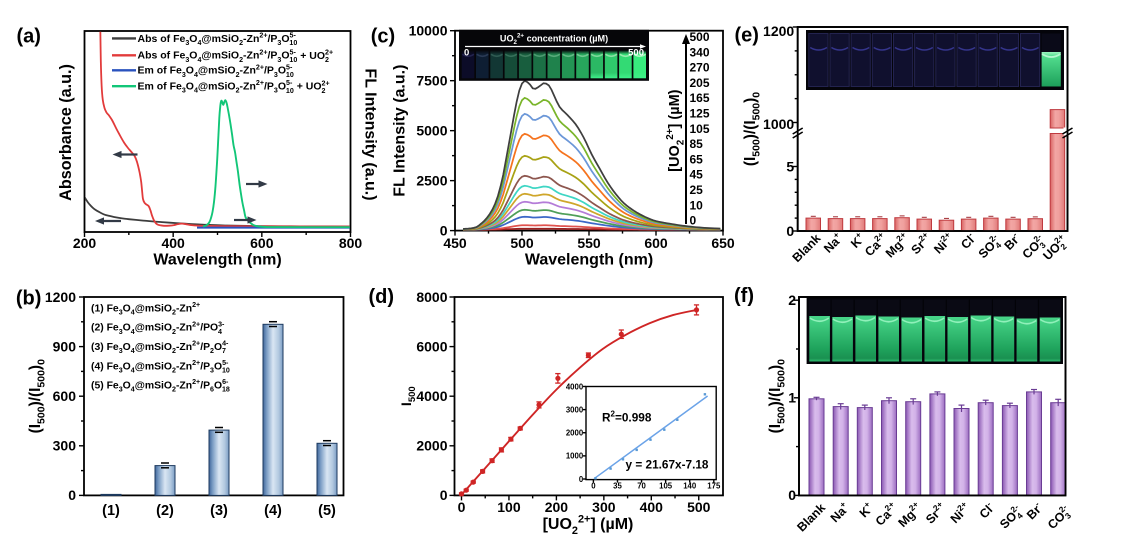  What do you see at coordinates (697, 190) in the screenshot?
I see `svg-text: 25` at bounding box center [697, 190].